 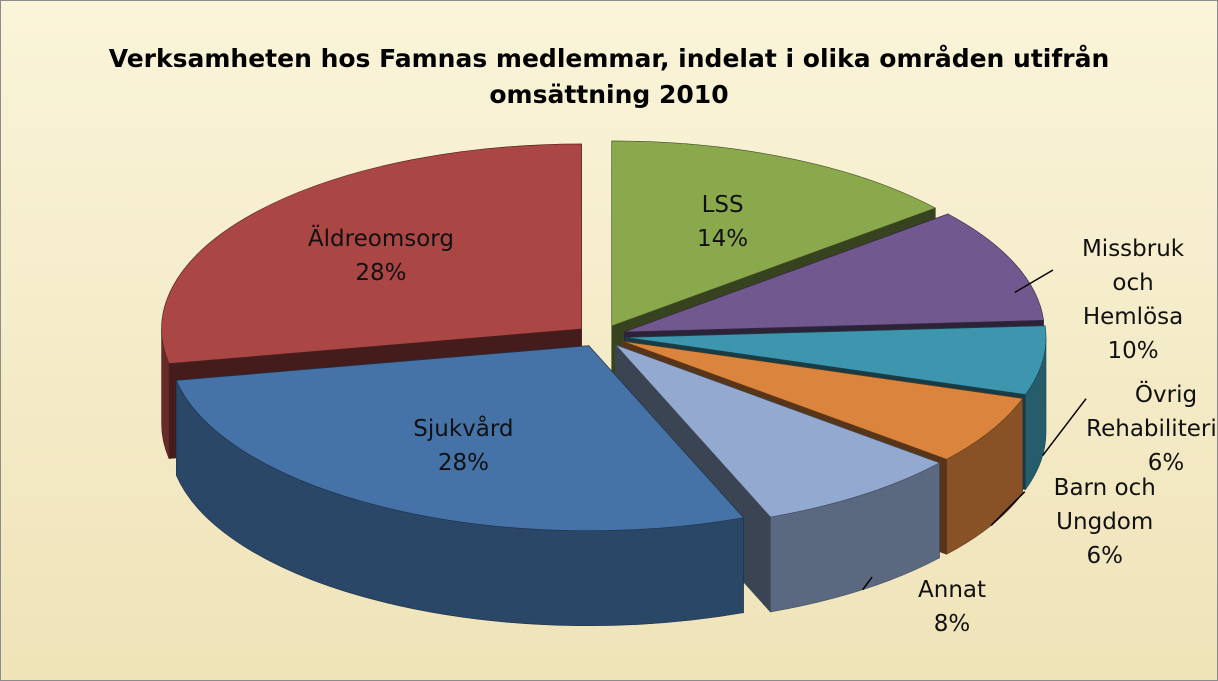 What do you see at coordinates (380, 238) in the screenshot?
I see `slice-category: Äldreomsorg` at bounding box center [380, 238].